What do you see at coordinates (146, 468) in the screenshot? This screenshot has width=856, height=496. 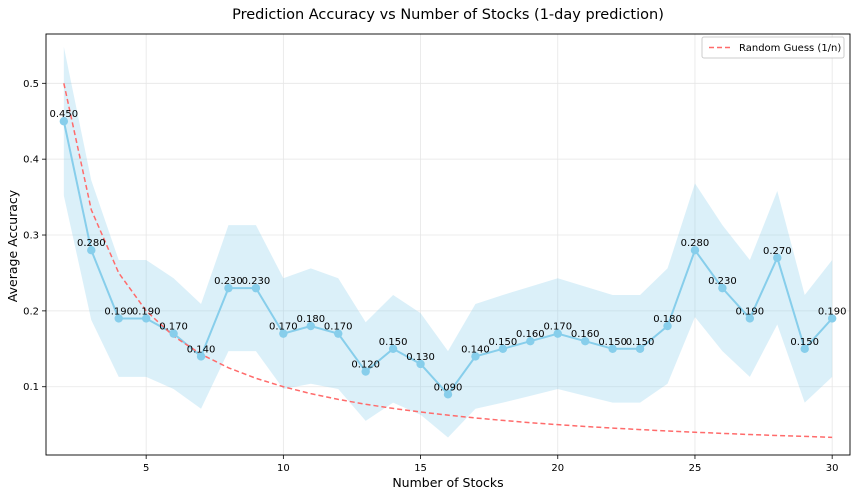 I see `x-tick-label: 5` at bounding box center [146, 468].